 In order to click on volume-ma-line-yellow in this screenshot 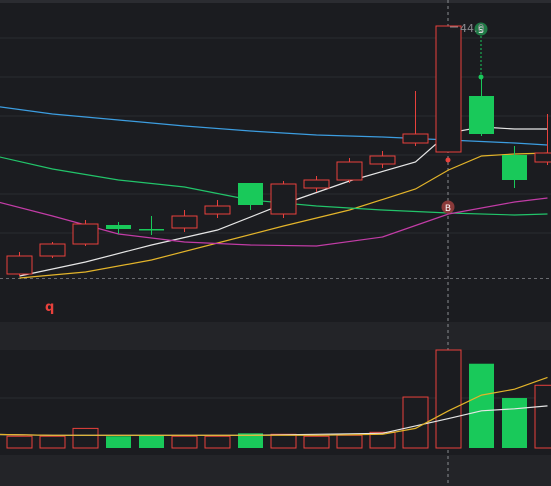, I will do `click(274, 406)`.